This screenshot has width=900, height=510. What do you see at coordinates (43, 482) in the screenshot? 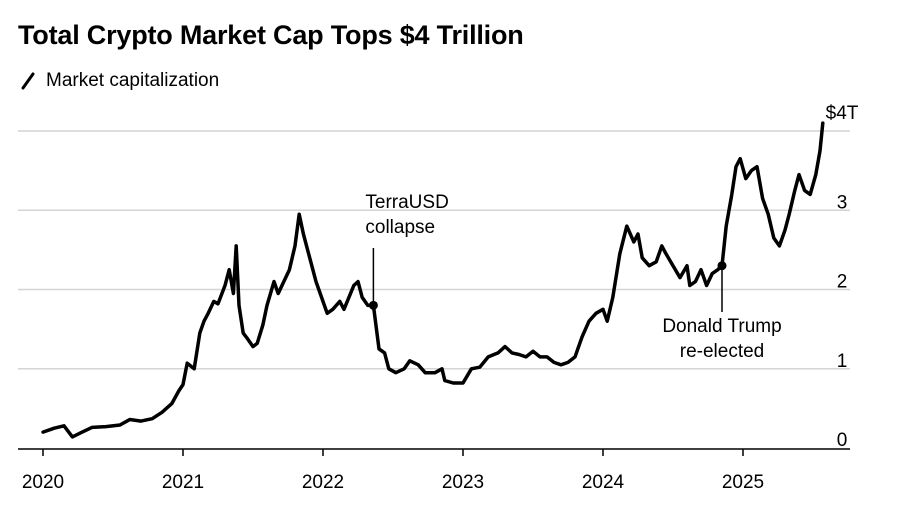
I see `x-tick-label: 2020` at bounding box center [43, 482].